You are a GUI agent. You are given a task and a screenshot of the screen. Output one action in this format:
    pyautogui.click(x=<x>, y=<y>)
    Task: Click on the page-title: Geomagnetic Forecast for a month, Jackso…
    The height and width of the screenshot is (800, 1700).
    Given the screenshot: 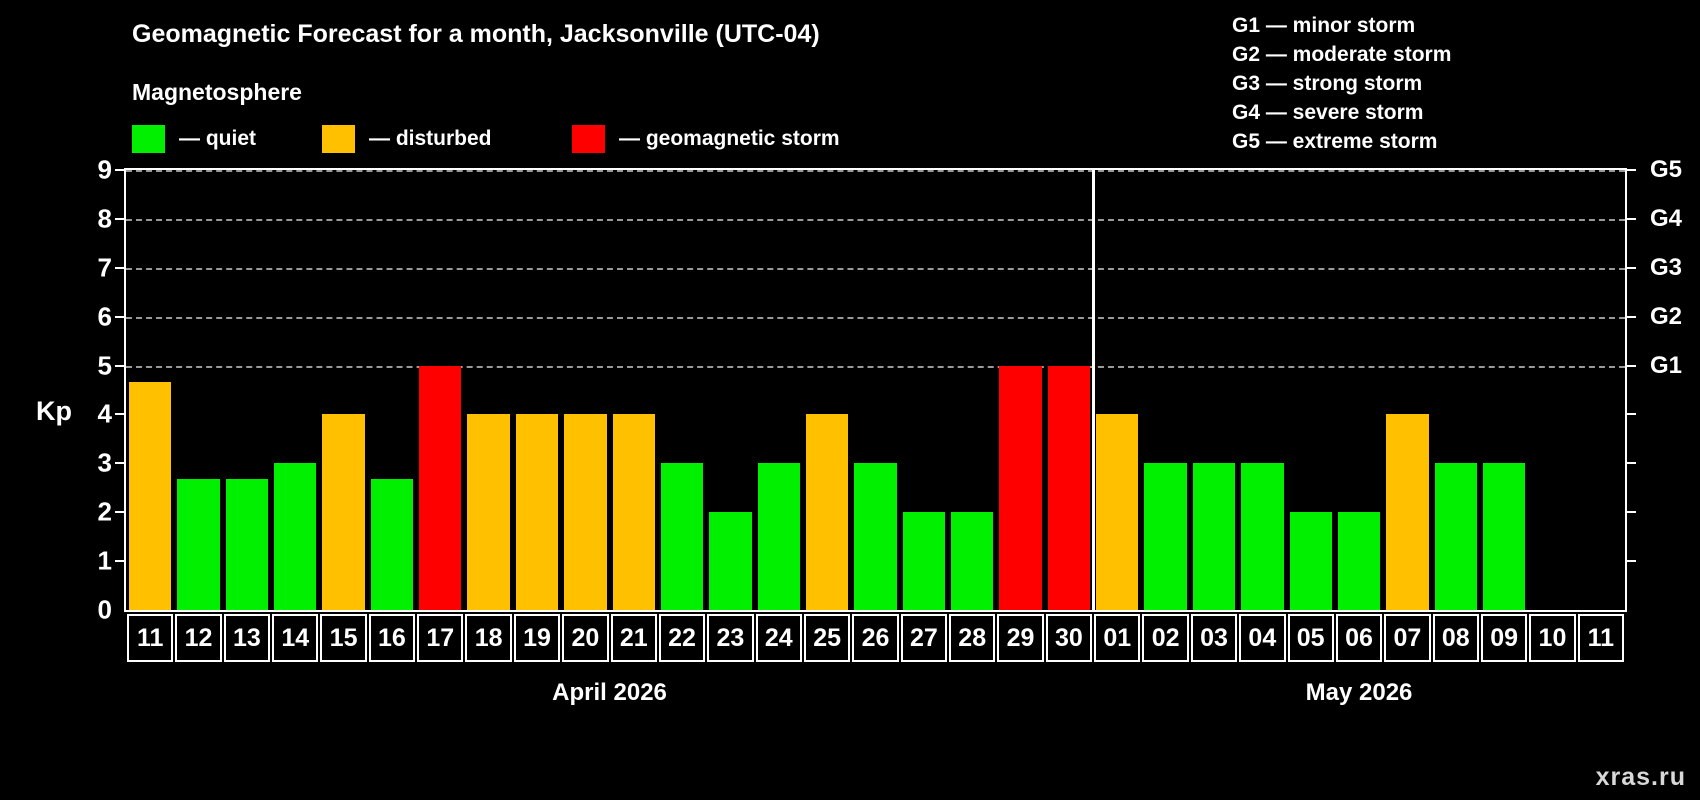 What is the action you would take?
    pyautogui.click(x=476, y=34)
    